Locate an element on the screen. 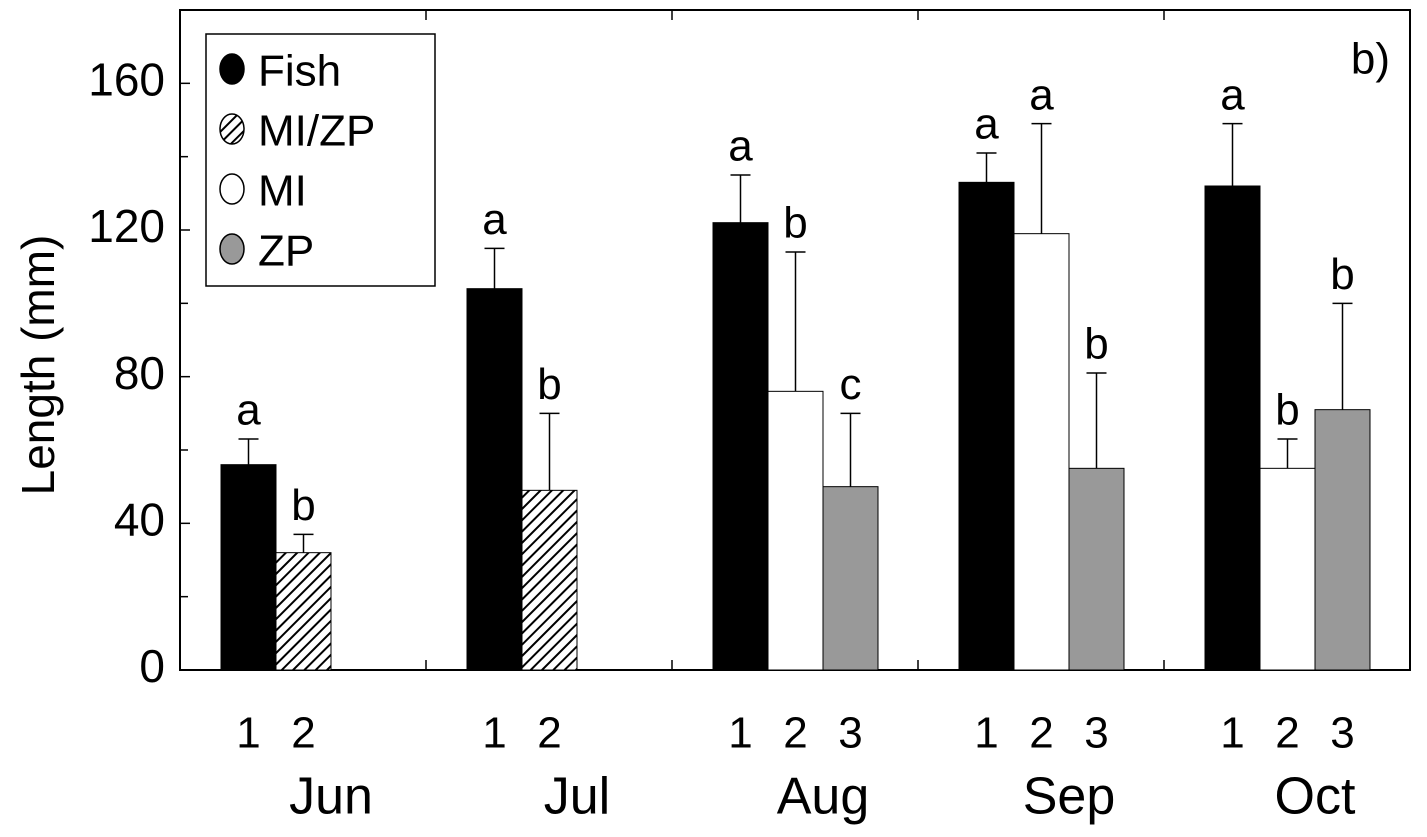  x-tick-label: Jul is located at coordinates (577, 797).